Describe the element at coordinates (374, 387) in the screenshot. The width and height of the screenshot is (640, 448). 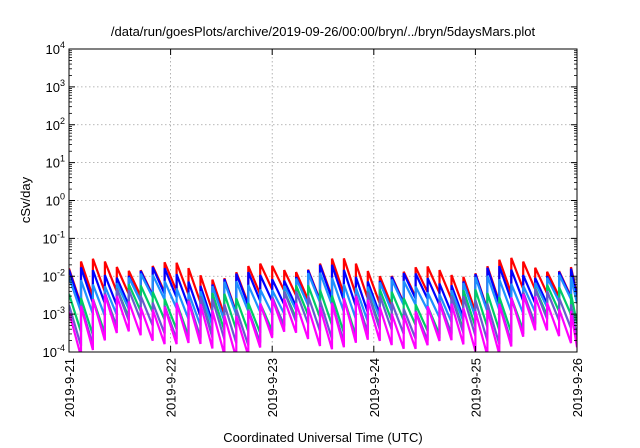
I see `x-tick-label: 2019-9-24` at that location.